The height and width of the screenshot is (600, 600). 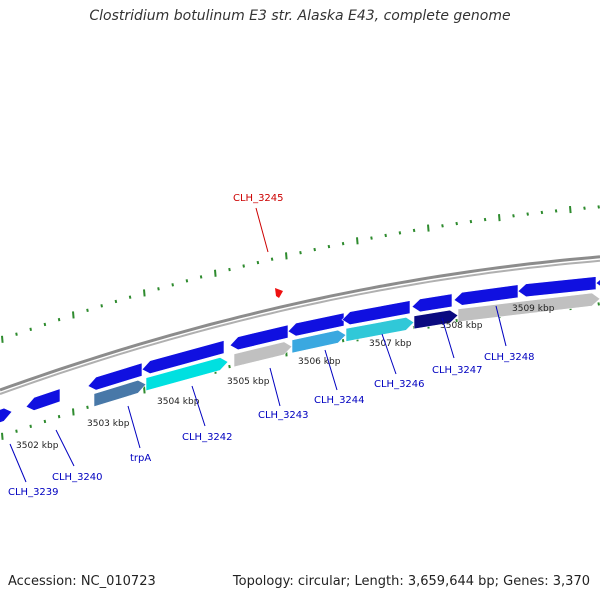 I want to click on kbp-label: 3503 kbp, so click(x=108, y=424).